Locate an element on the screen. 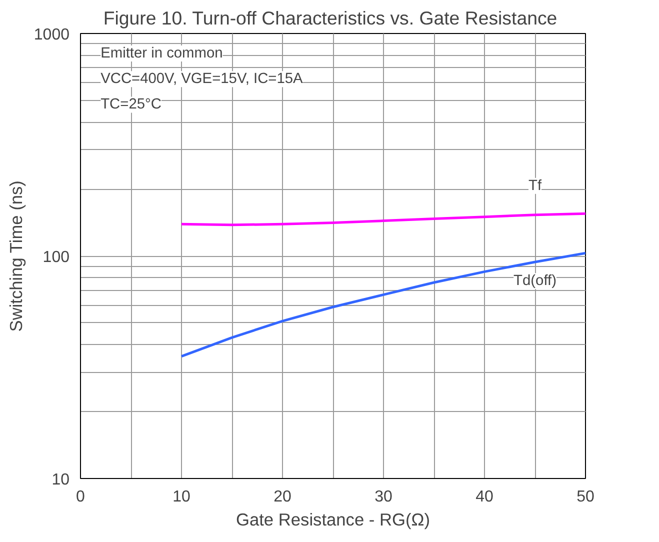  x-tick-label: 10 is located at coordinates (181, 497).